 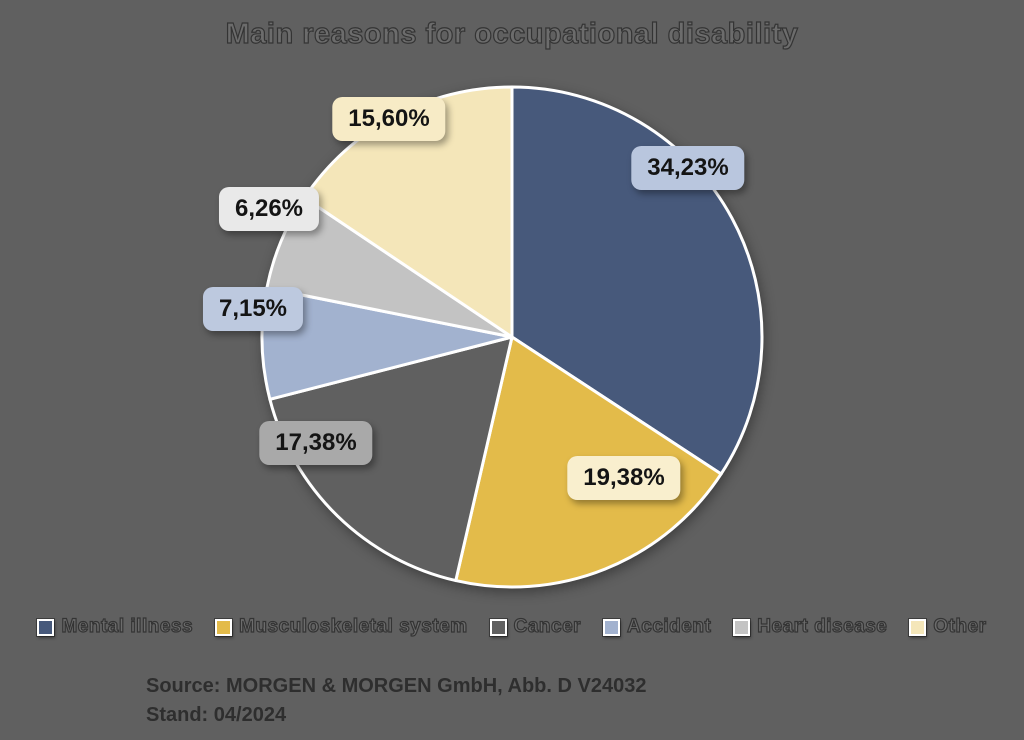 I want to click on legend-label: Accident, so click(x=669, y=626).